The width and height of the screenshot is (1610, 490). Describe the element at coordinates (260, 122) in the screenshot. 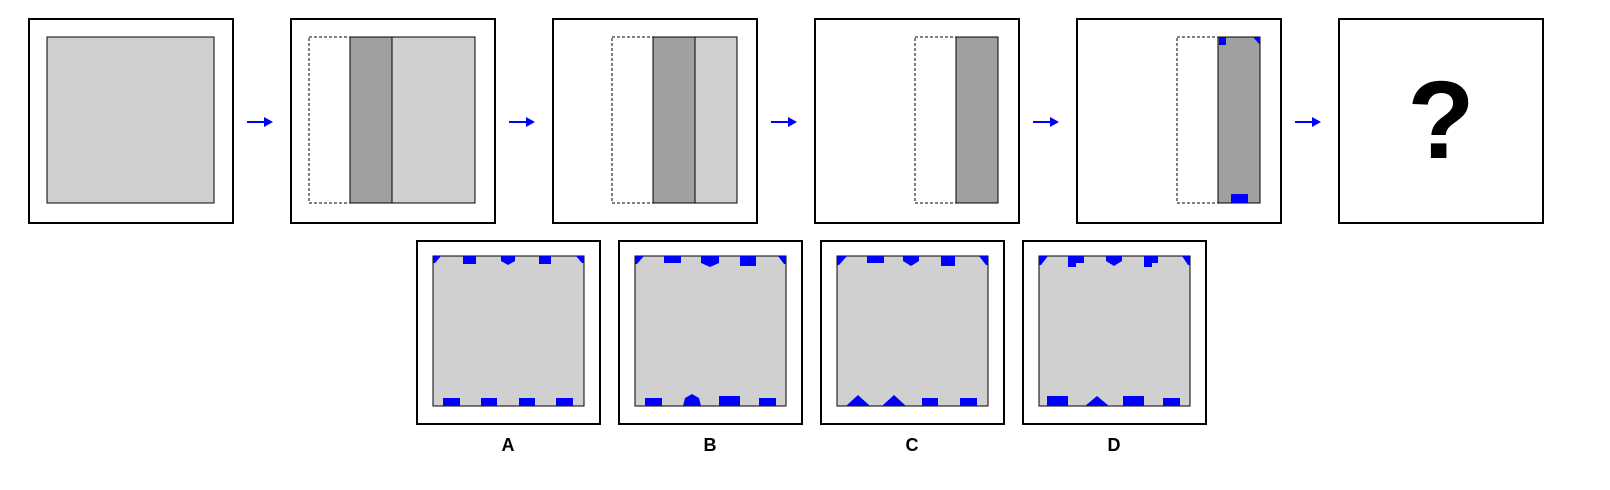

I see `arrow-1-icon` at that location.